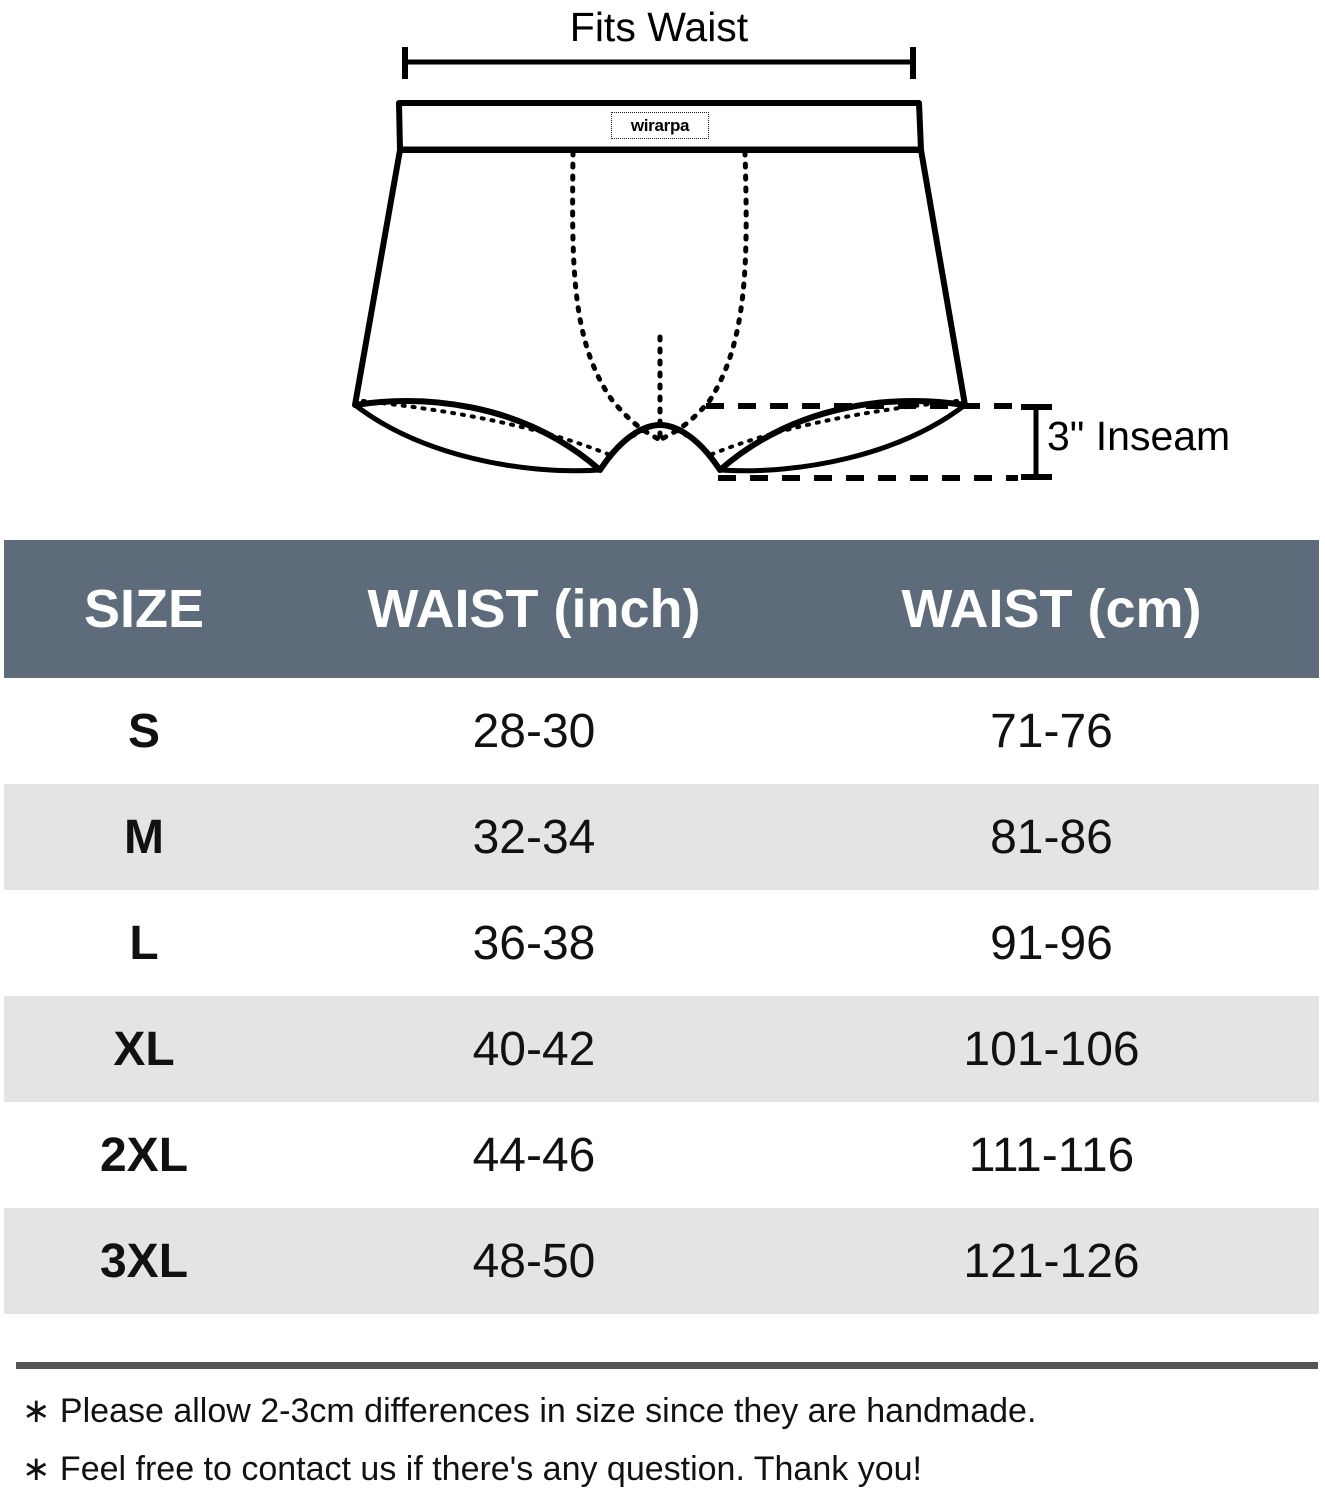 This screenshot has width=1325, height=1500. I want to click on cell-size: 3XL, so click(144, 1261).